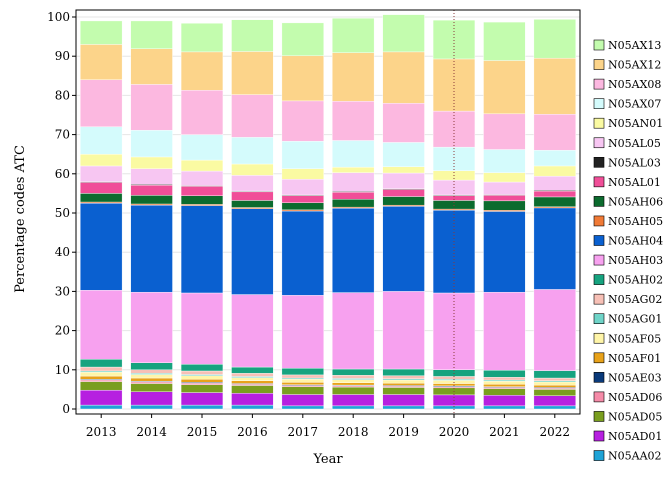  I want to click on bar-segment-n05al05-2019, so click(403, 180).